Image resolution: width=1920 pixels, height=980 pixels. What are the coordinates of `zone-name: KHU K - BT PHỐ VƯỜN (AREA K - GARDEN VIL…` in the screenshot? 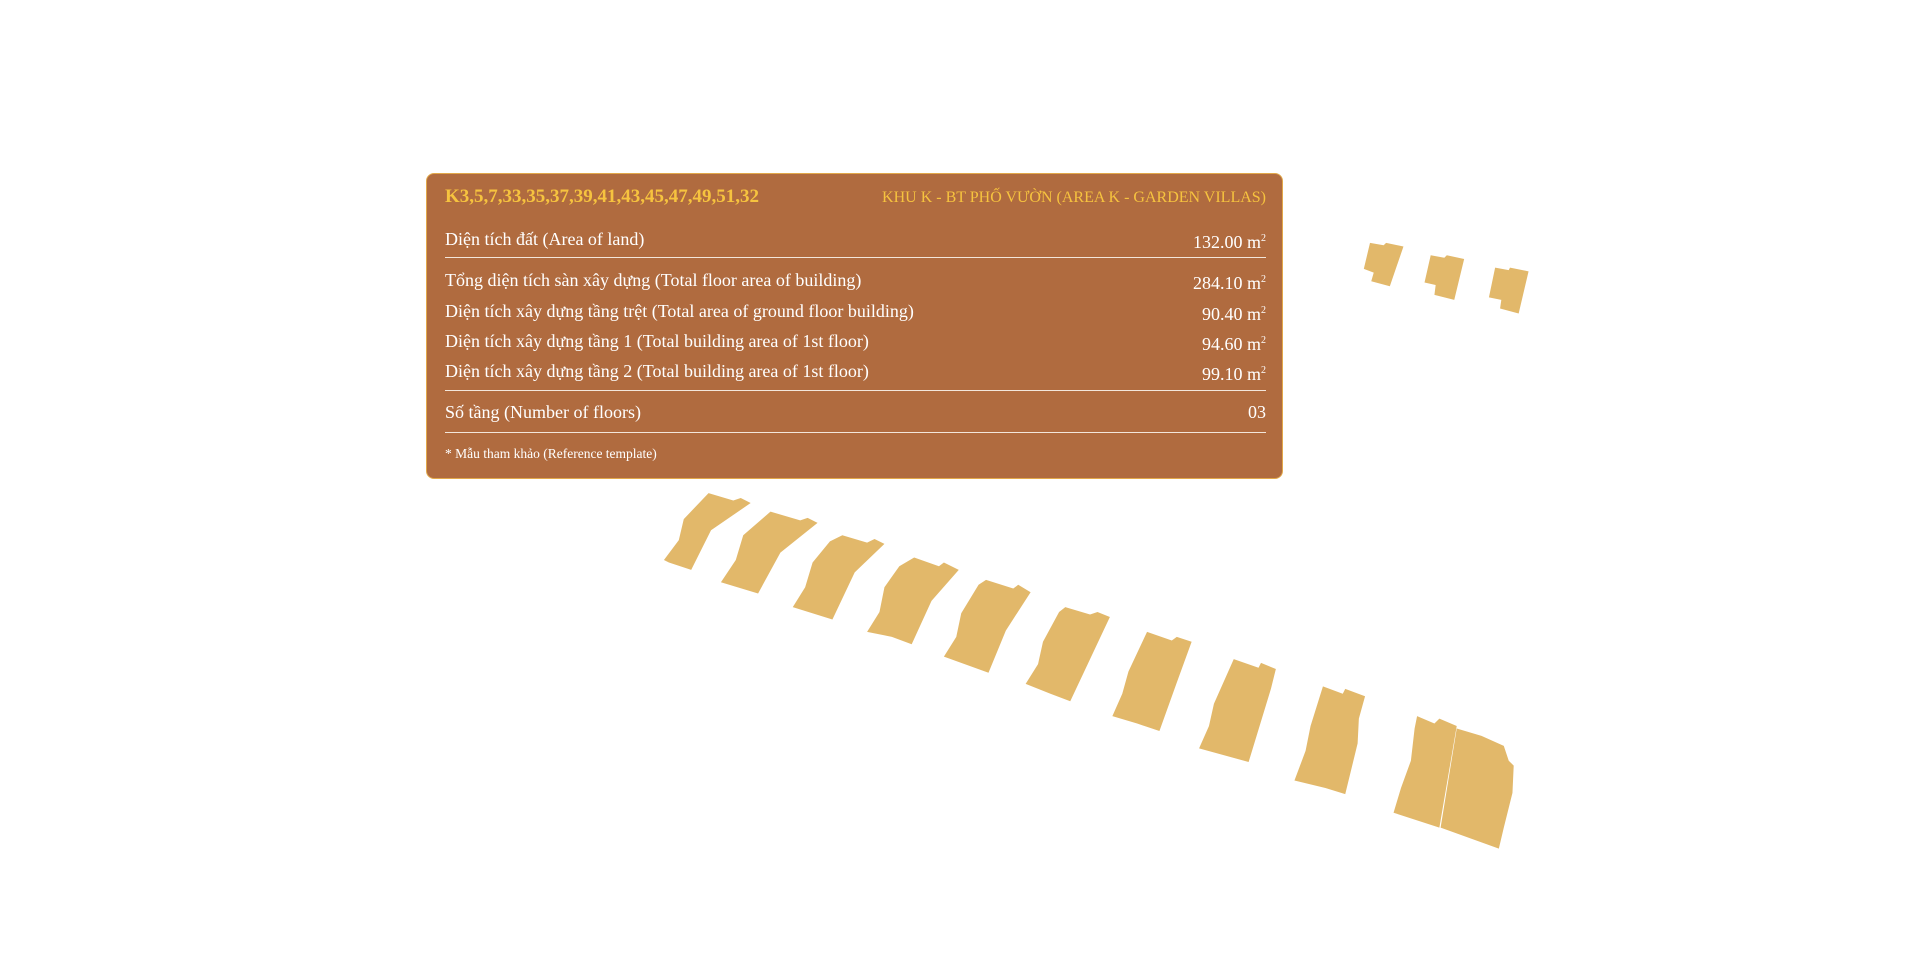 It's located at (1074, 197).